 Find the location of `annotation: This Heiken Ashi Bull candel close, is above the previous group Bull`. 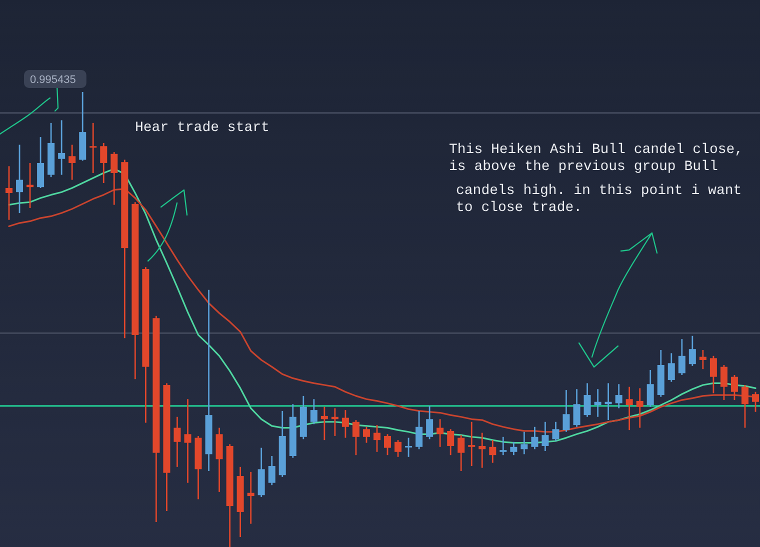

annotation: This Heiken Ashi Bull candel close, is above the previous group Bull is located at coordinates (596, 158).